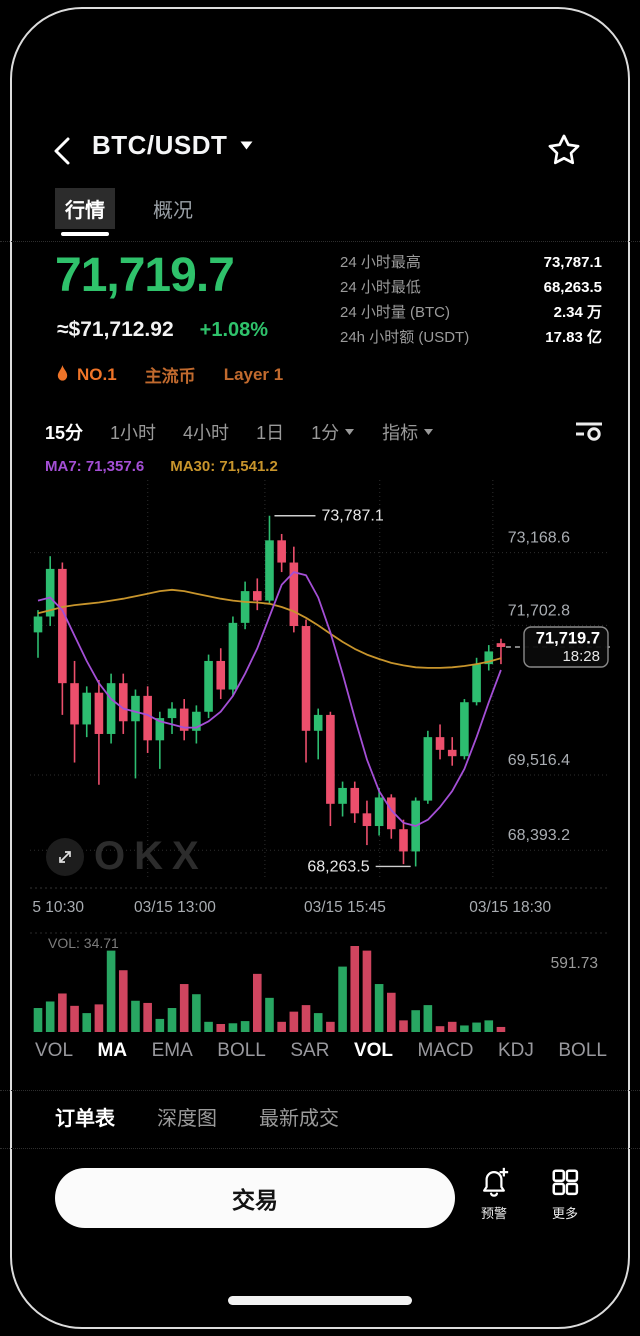 Image resolution: width=640 pixels, height=1336 pixels. I want to click on y-axis-tick: 73,168.6, so click(539, 538).